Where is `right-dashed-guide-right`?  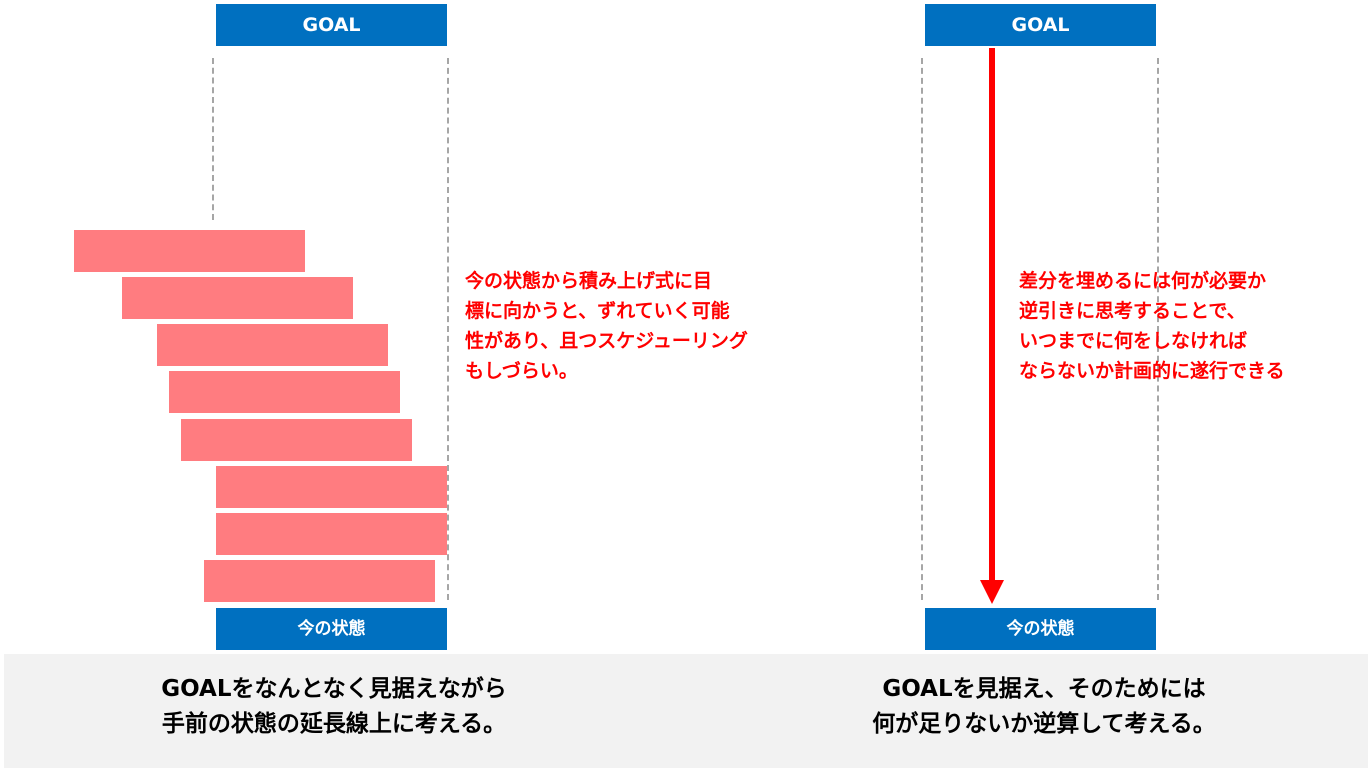
right-dashed-guide-right is located at coordinates (1158, 329).